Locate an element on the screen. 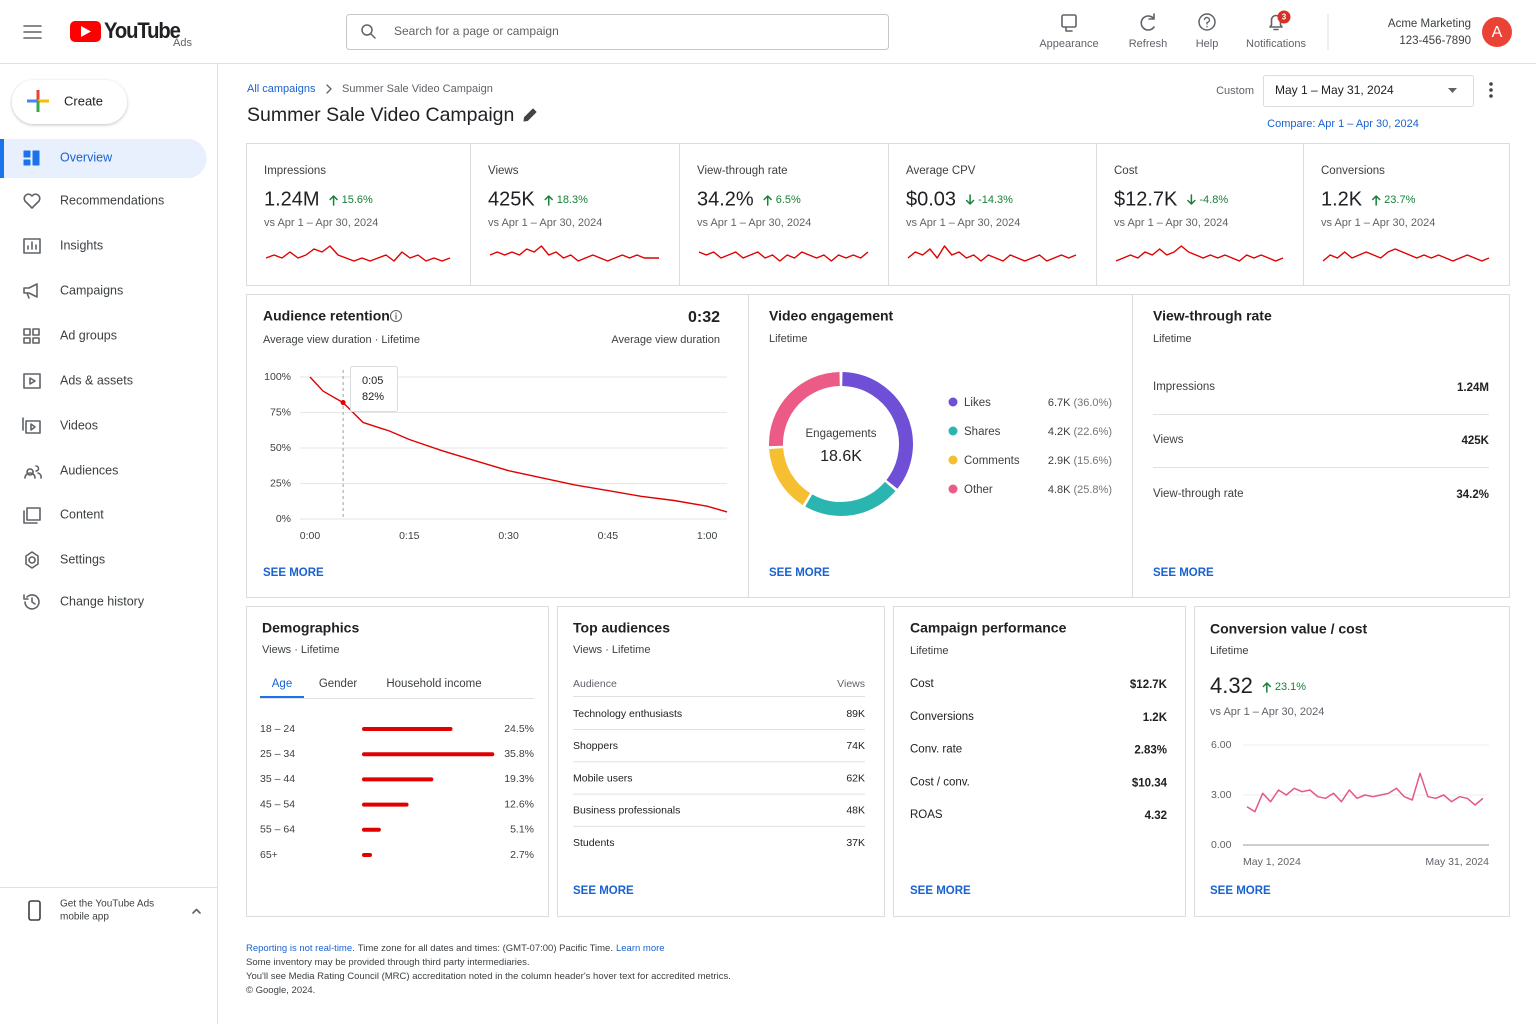 The image size is (1536, 1024). tab: Household income is located at coordinates (433, 684).